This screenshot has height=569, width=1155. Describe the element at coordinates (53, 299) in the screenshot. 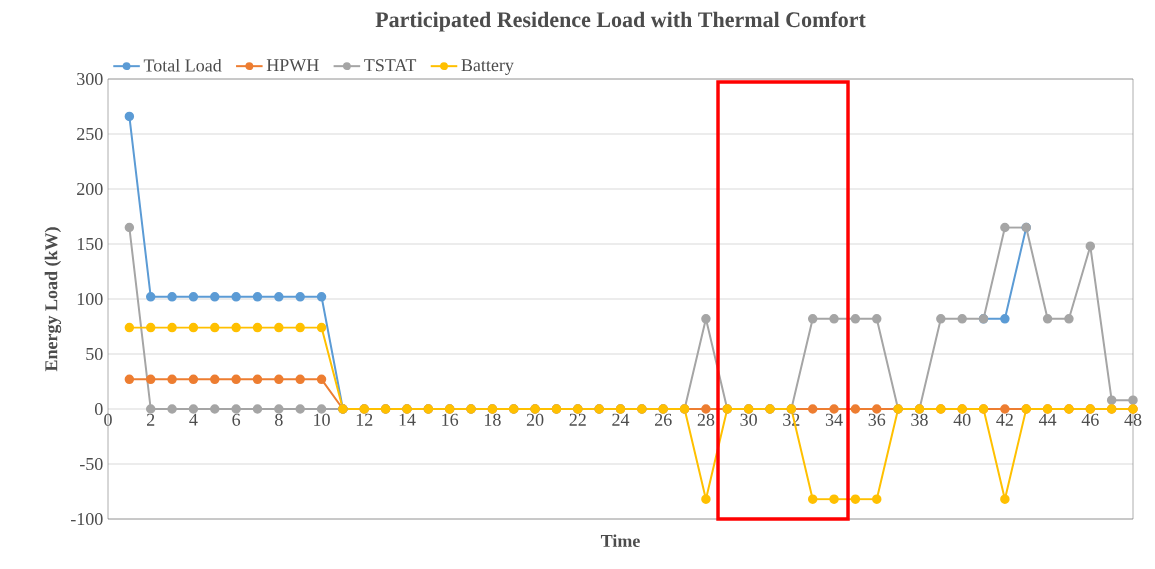

I see `y-axis-title: Energy Load (kW)` at that location.